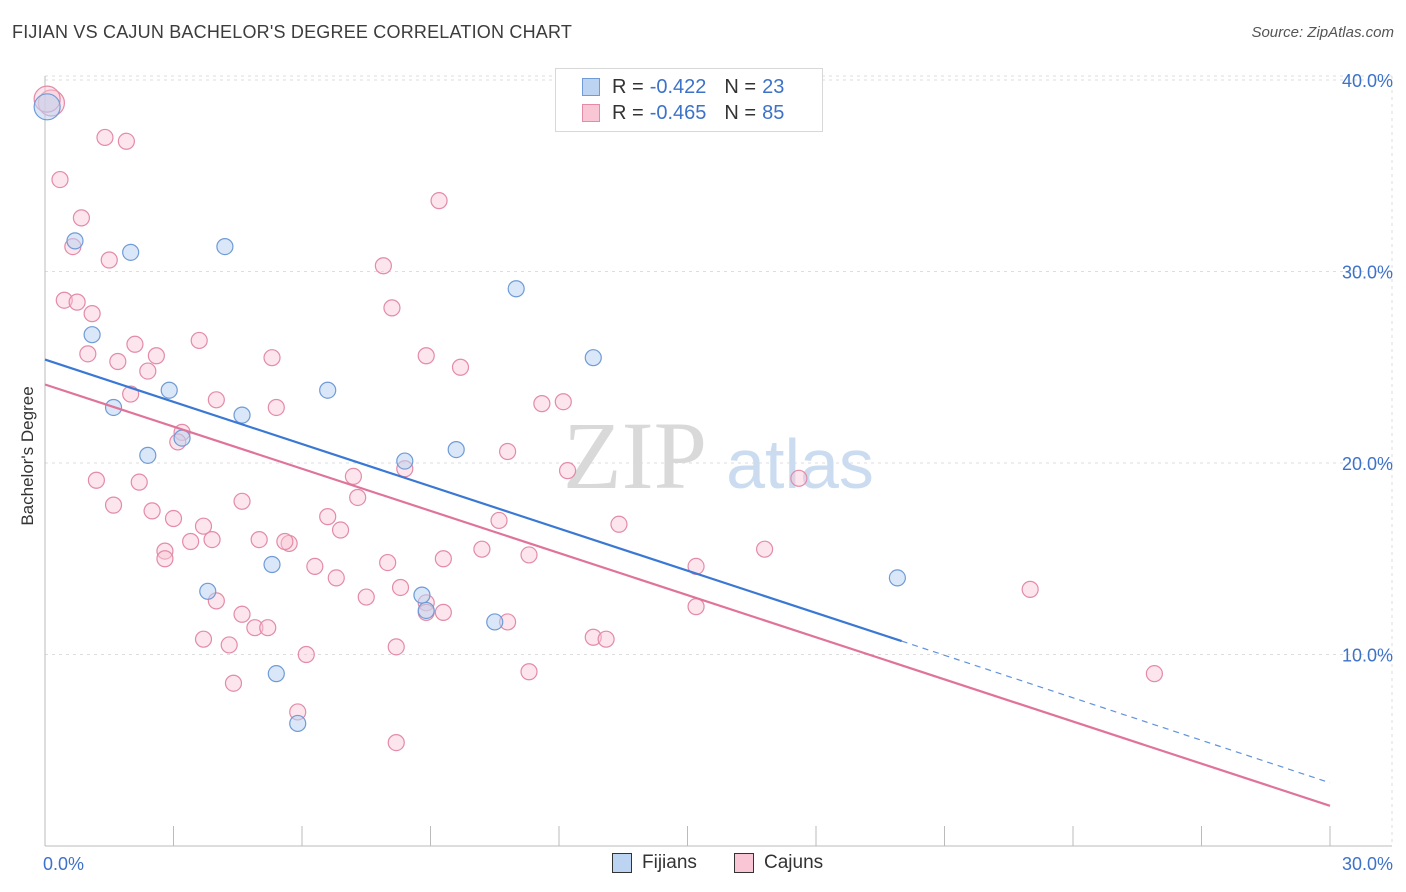  What do you see at coordinates (778, 863) in the screenshot?
I see `legend-item-cajuns: Cajuns` at bounding box center [778, 863].